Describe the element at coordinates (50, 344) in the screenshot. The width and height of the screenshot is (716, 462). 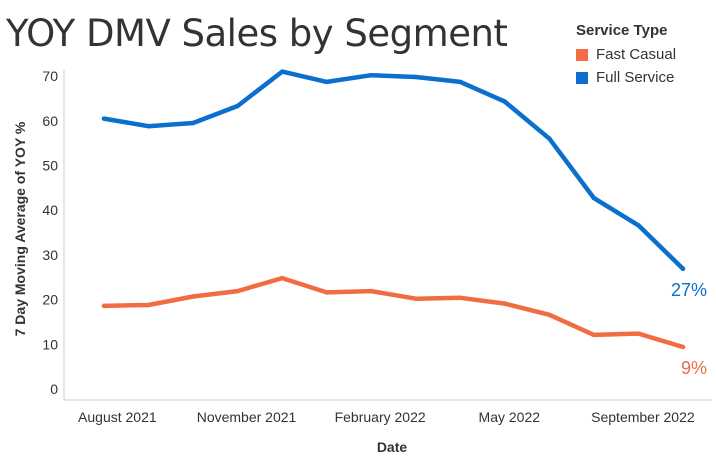
I see `y-tick-label: 10` at that location.